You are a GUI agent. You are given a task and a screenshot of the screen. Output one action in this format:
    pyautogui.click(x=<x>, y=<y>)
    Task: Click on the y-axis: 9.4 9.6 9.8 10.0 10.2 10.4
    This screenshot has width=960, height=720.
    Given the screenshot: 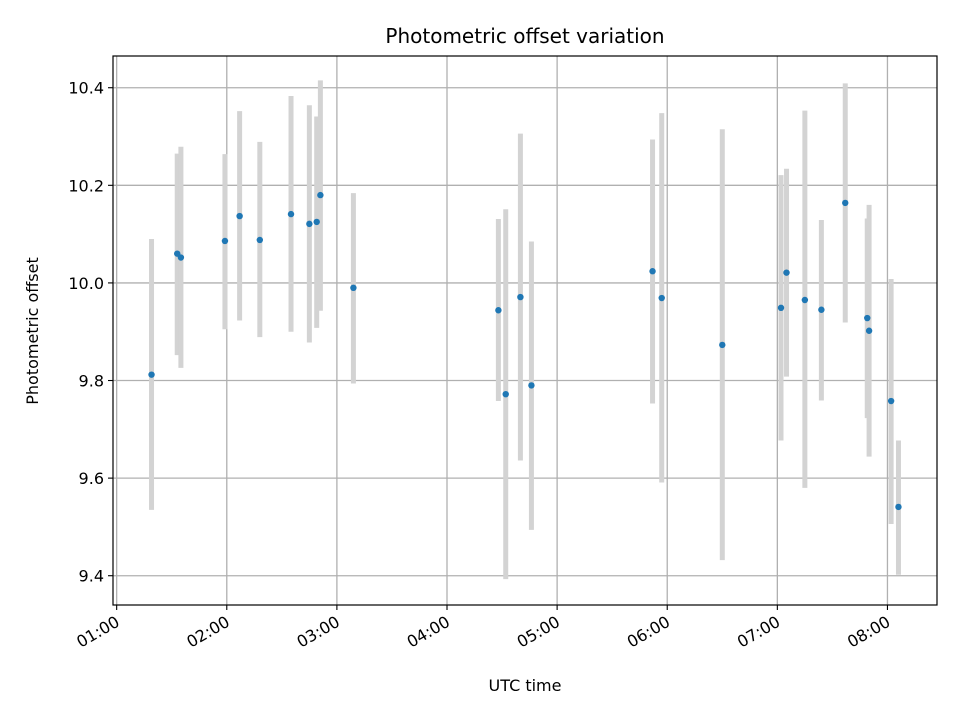 What is the action you would take?
    pyautogui.click(x=90, y=332)
    